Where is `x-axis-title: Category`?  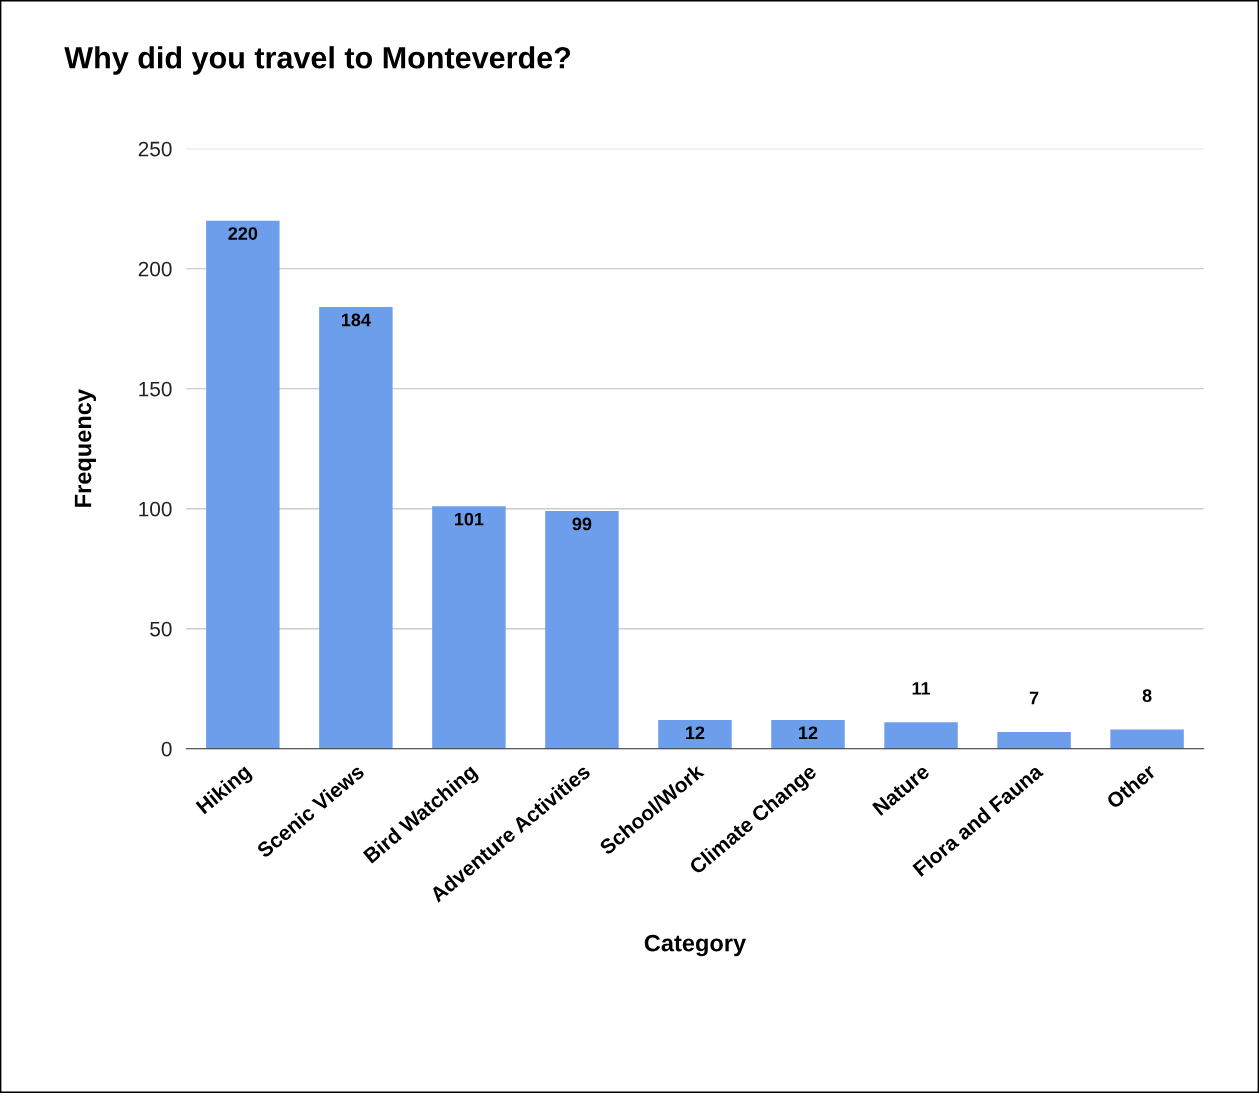 x-axis-title: Category is located at coordinates (695, 945).